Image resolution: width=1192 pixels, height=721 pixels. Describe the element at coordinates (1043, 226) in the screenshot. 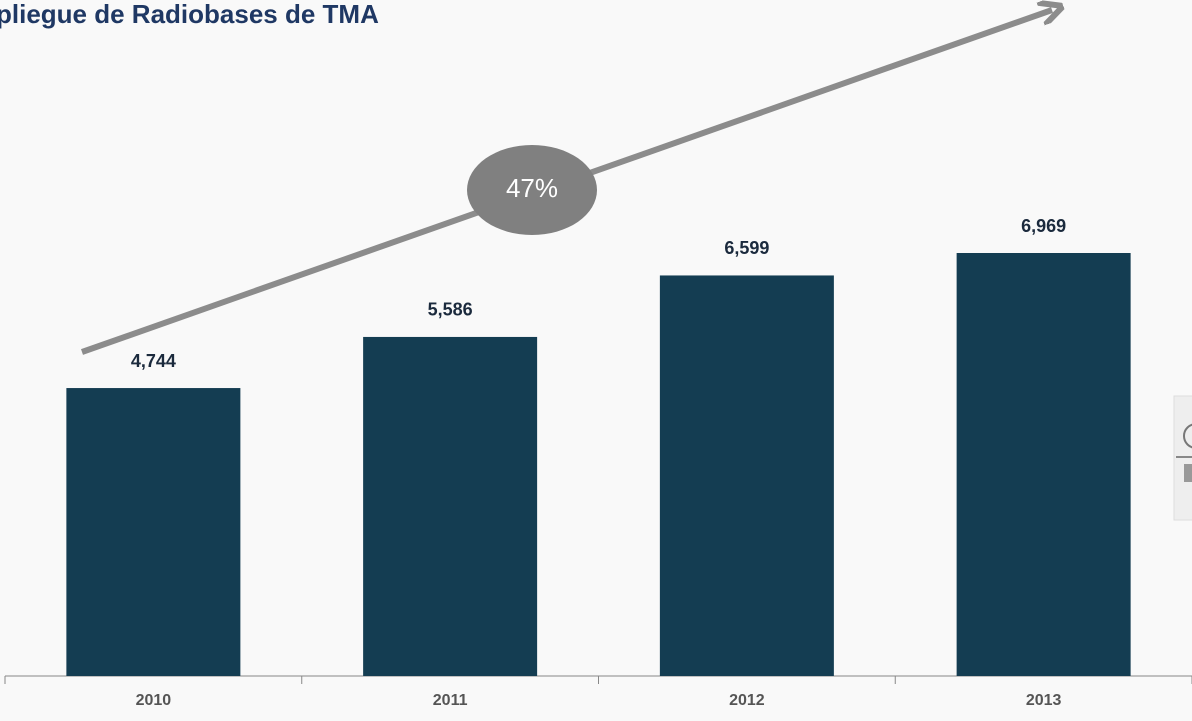

I see `value-label: 6,969` at that location.